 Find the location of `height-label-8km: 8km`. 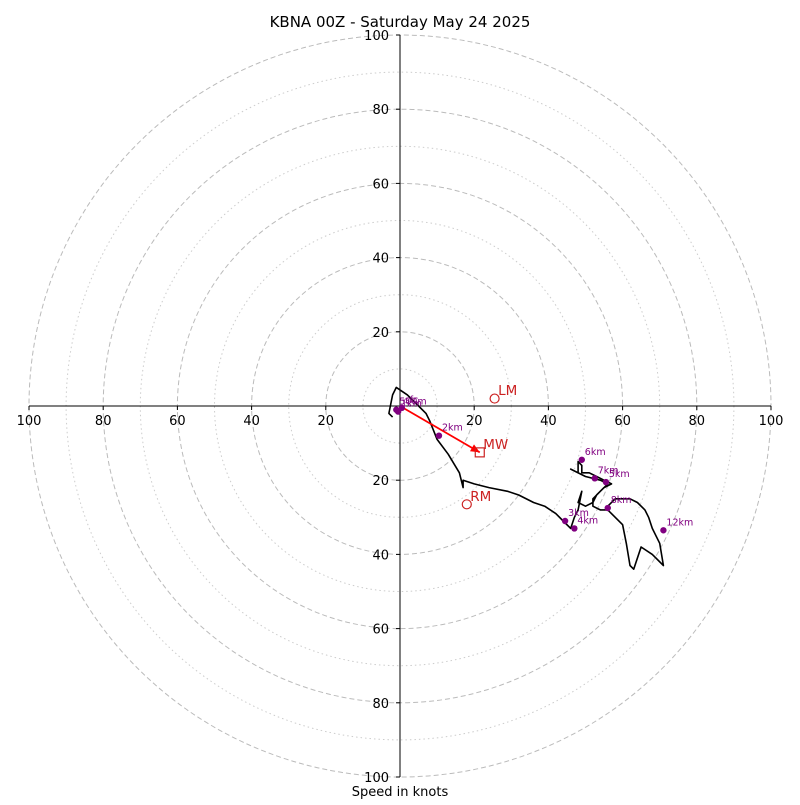

height-label-8km: 8km is located at coordinates (621, 500).